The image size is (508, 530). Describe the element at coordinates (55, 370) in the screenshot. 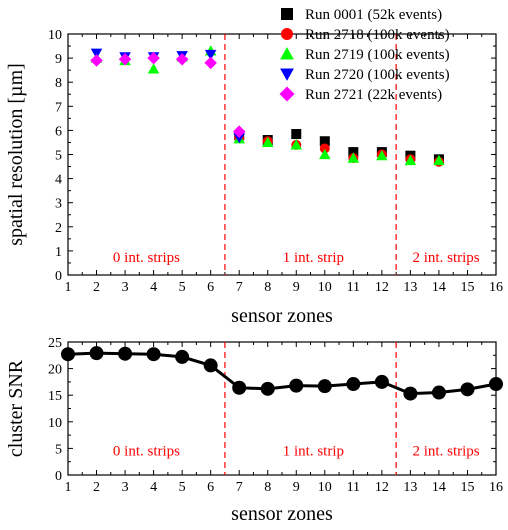

I see `y-tick-label: 20` at that location.